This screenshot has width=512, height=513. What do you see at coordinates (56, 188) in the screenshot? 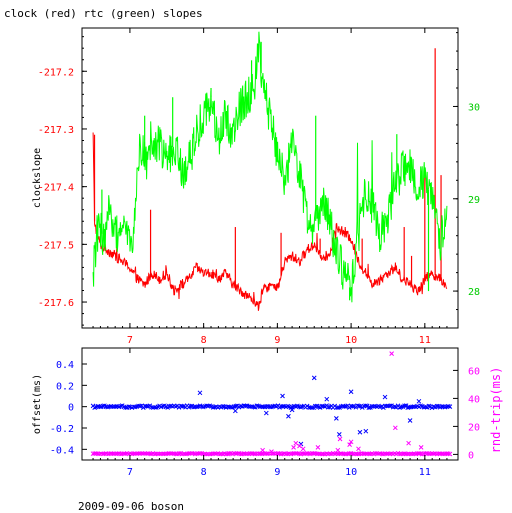
I see `y-left-tick-label: -217.4` at bounding box center [56, 188].